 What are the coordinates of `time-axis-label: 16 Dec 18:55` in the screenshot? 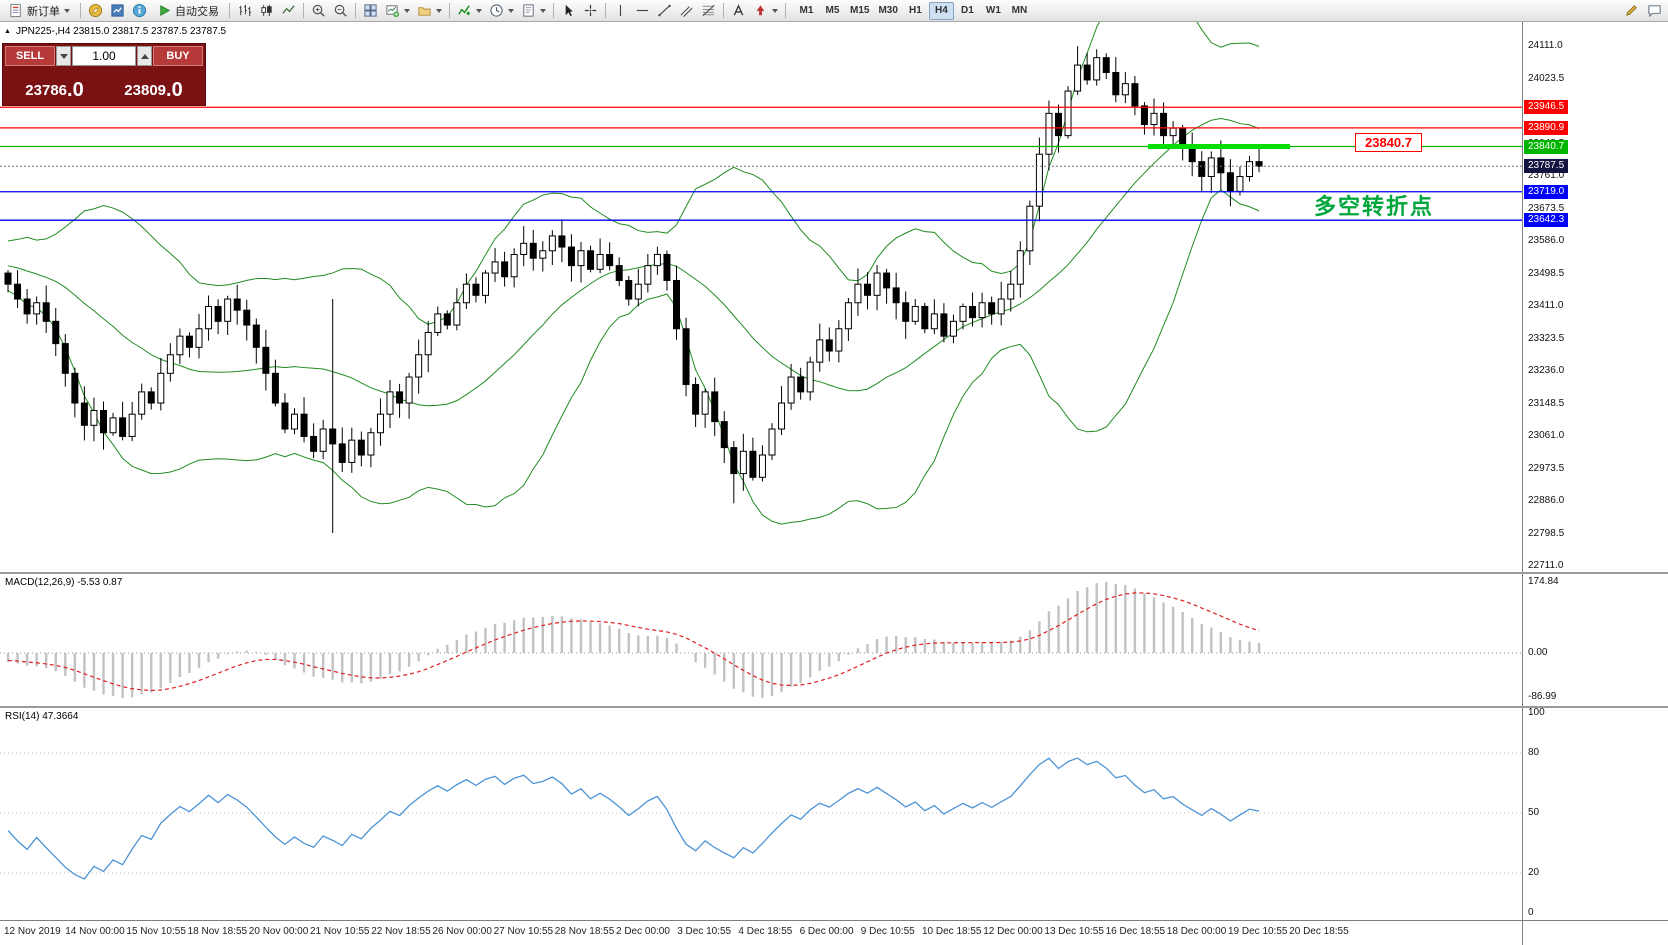 It's located at (1135, 931).